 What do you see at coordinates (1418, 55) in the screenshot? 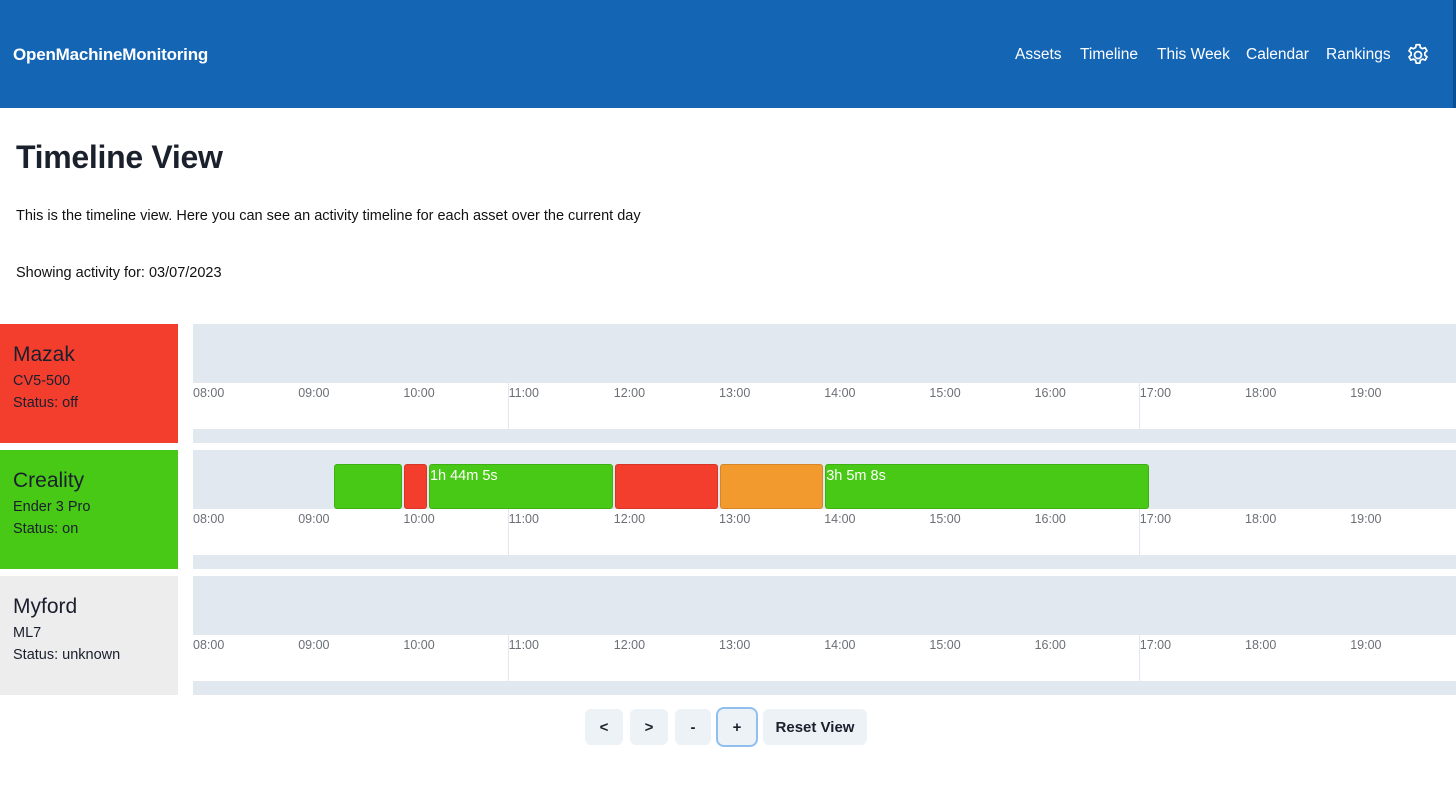
I see `gear-icon` at bounding box center [1418, 55].